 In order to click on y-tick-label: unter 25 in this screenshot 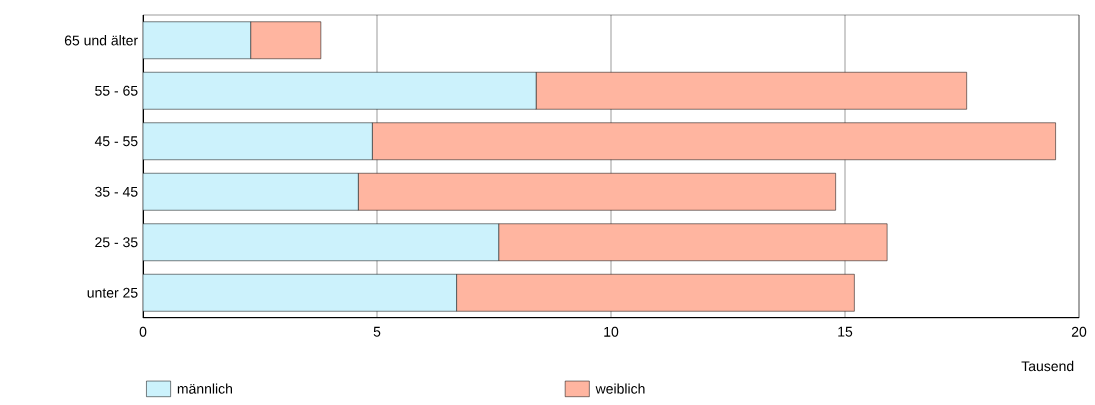, I will do `click(112, 292)`.